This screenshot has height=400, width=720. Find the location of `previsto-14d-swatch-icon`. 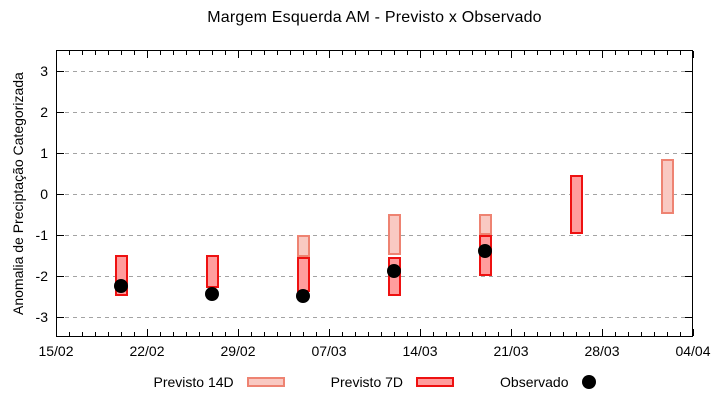

previsto-14d-swatch-icon is located at coordinates (265, 382).